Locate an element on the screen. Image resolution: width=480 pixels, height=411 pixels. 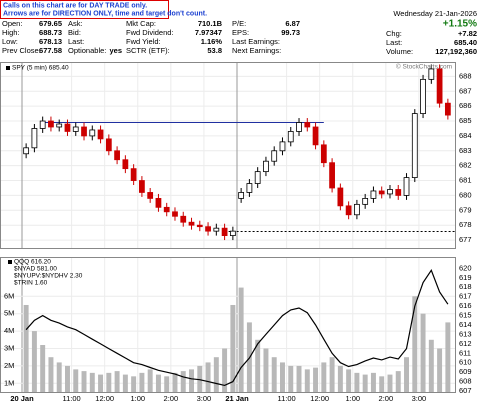
y-tick-label: 687 is located at coordinates (465, 90).